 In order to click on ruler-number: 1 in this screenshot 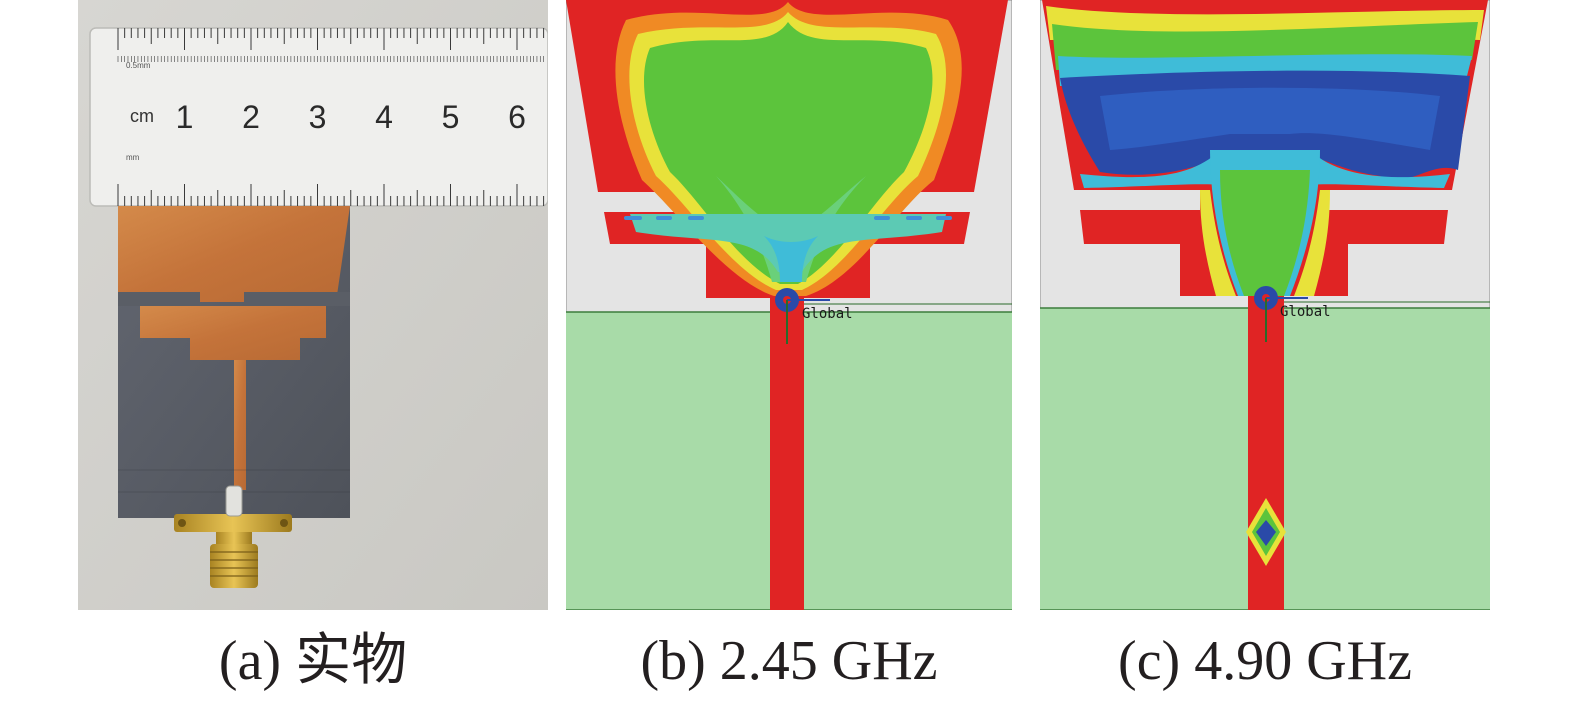, I will do `click(185, 117)`.